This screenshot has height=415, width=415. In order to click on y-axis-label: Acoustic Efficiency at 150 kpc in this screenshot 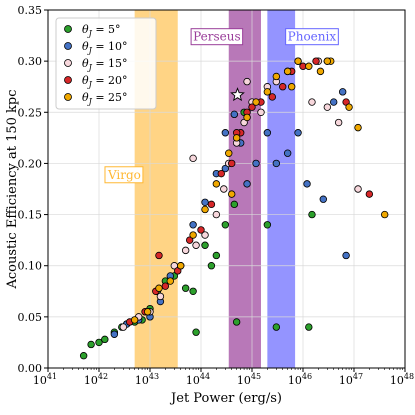, I will do `click(12, 189)`.